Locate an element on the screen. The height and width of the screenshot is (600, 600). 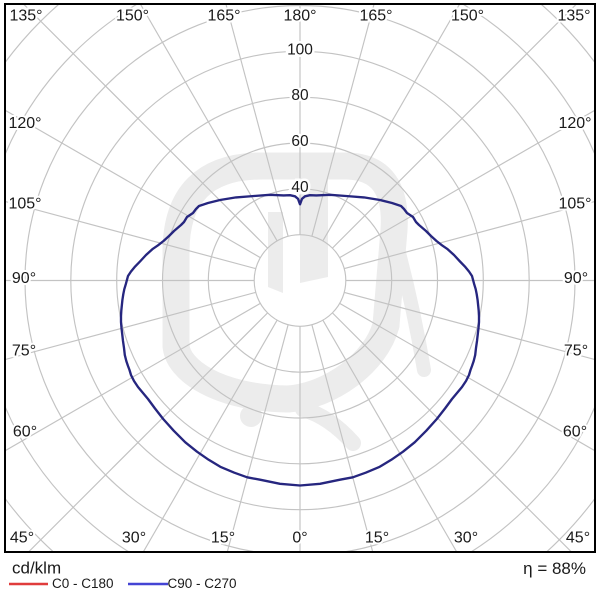
svg-text: η = 88% is located at coordinates (554, 568).